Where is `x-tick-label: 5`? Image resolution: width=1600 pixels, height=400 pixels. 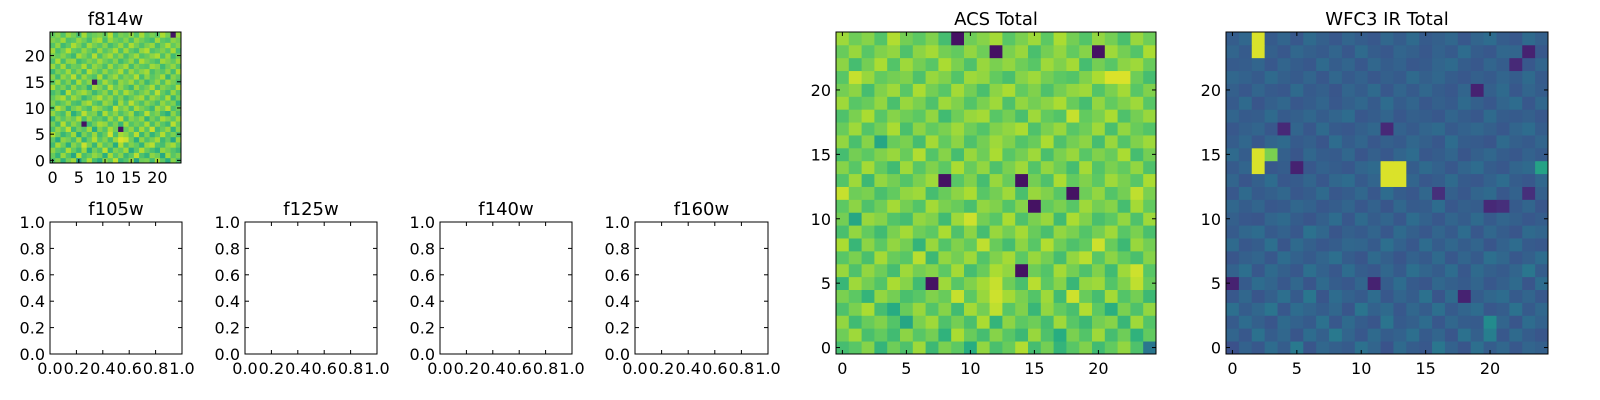
x-tick-label: 5 is located at coordinates (906, 368).